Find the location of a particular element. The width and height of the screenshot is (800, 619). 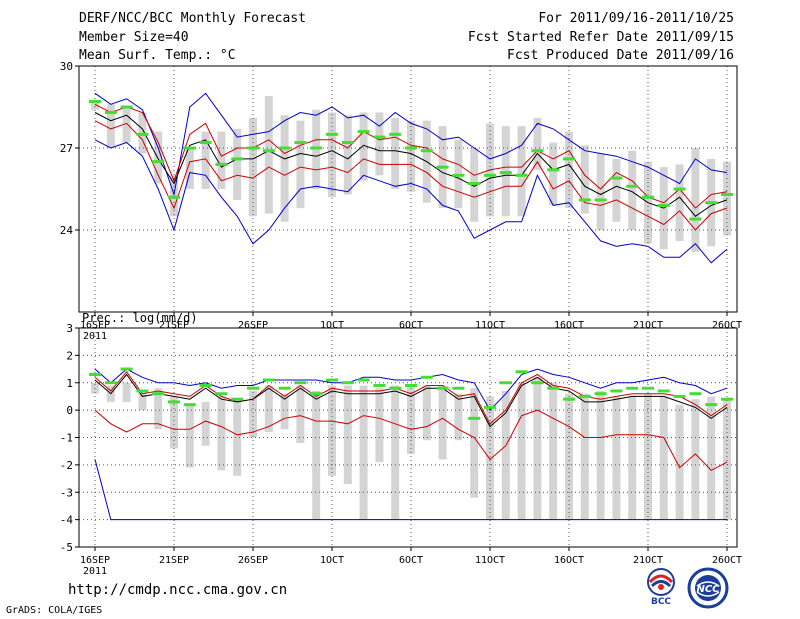

prec-line-mean is located at coordinates (411, 400).